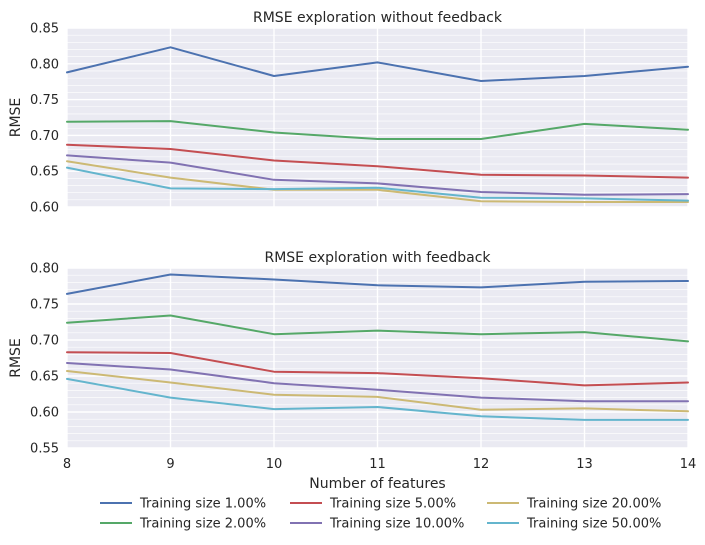  What do you see at coordinates (396, 524) in the screenshot?
I see `legend-label: Training size 10.00%` at bounding box center [396, 524].